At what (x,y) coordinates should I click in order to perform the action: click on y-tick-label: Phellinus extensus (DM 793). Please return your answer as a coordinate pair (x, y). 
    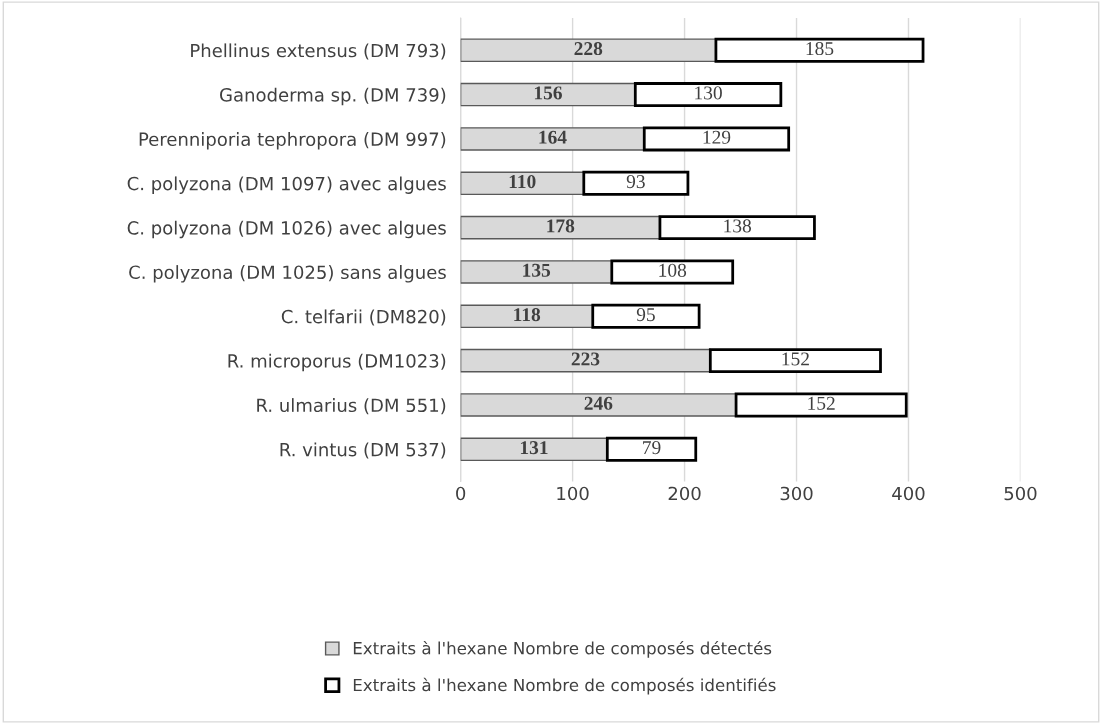
    Looking at the image, I should click on (318, 51).